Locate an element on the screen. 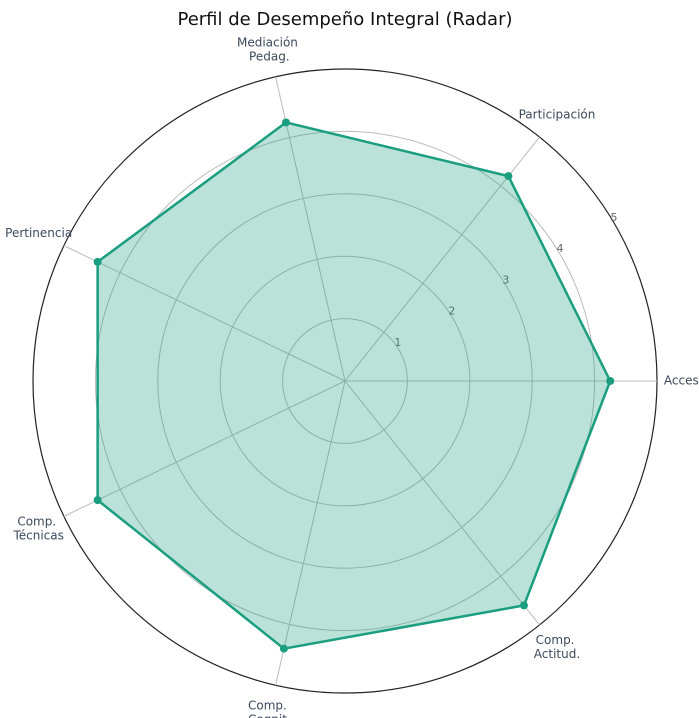 The height and width of the screenshot is (718, 699). category-label: Mediación Pedag. is located at coordinates (269, 49).